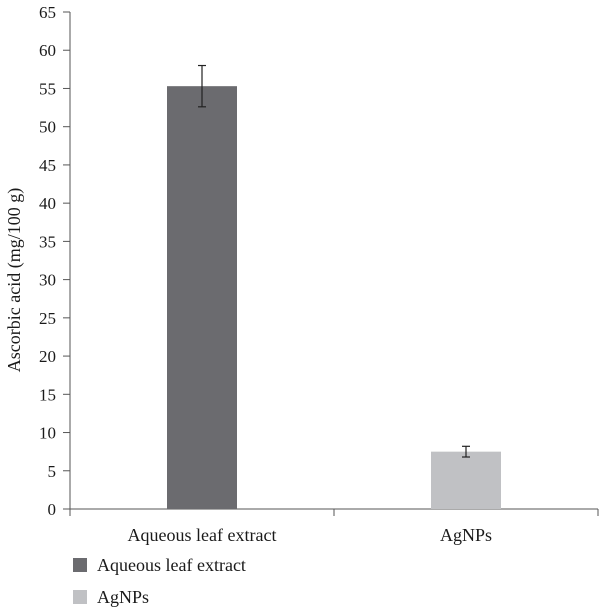 This screenshot has height=612, width=600. What do you see at coordinates (47, 127) in the screenshot?
I see `y-tick-label: 50` at bounding box center [47, 127].